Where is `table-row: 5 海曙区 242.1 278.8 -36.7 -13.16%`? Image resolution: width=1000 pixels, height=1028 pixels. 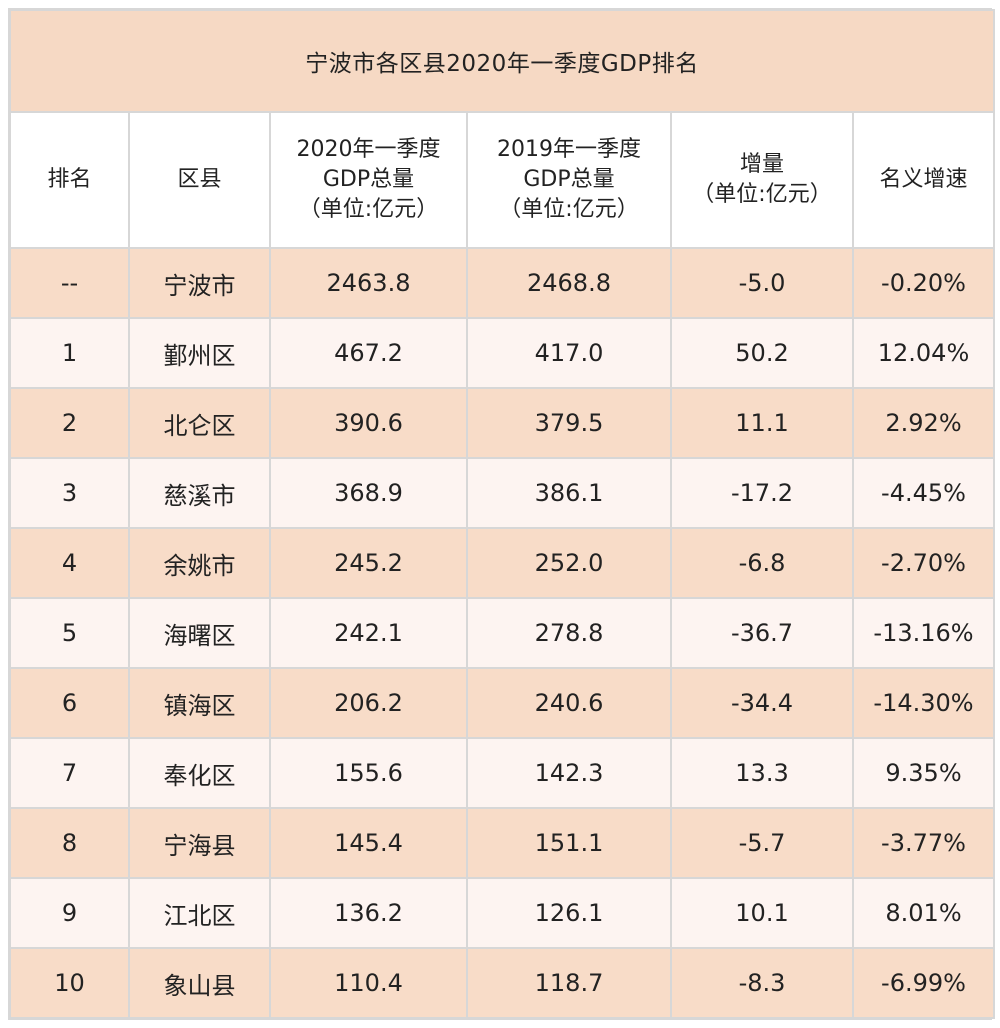
table-row: 5 海曙区 242.1 278.8 -36.7 -13.16% is located at coordinates (502, 633).